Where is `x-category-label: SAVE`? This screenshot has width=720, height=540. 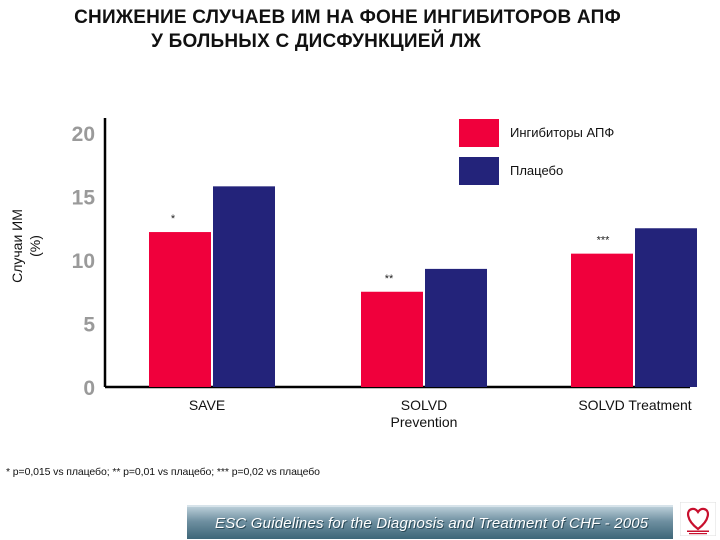 x-category-label: SAVE is located at coordinates (207, 405).